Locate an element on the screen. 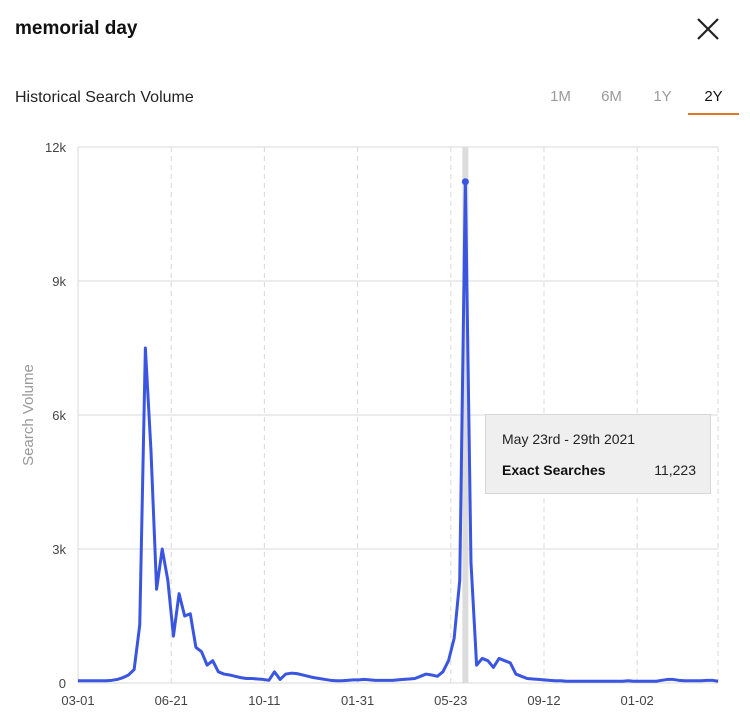  tab-1m: 1M is located at coordinates (560, 96).